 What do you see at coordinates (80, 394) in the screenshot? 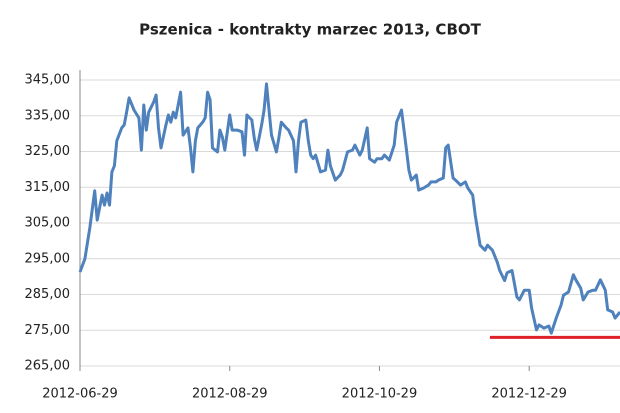
I see `x-tick-label: 2012-06-29` at bounding box center [80, 394].